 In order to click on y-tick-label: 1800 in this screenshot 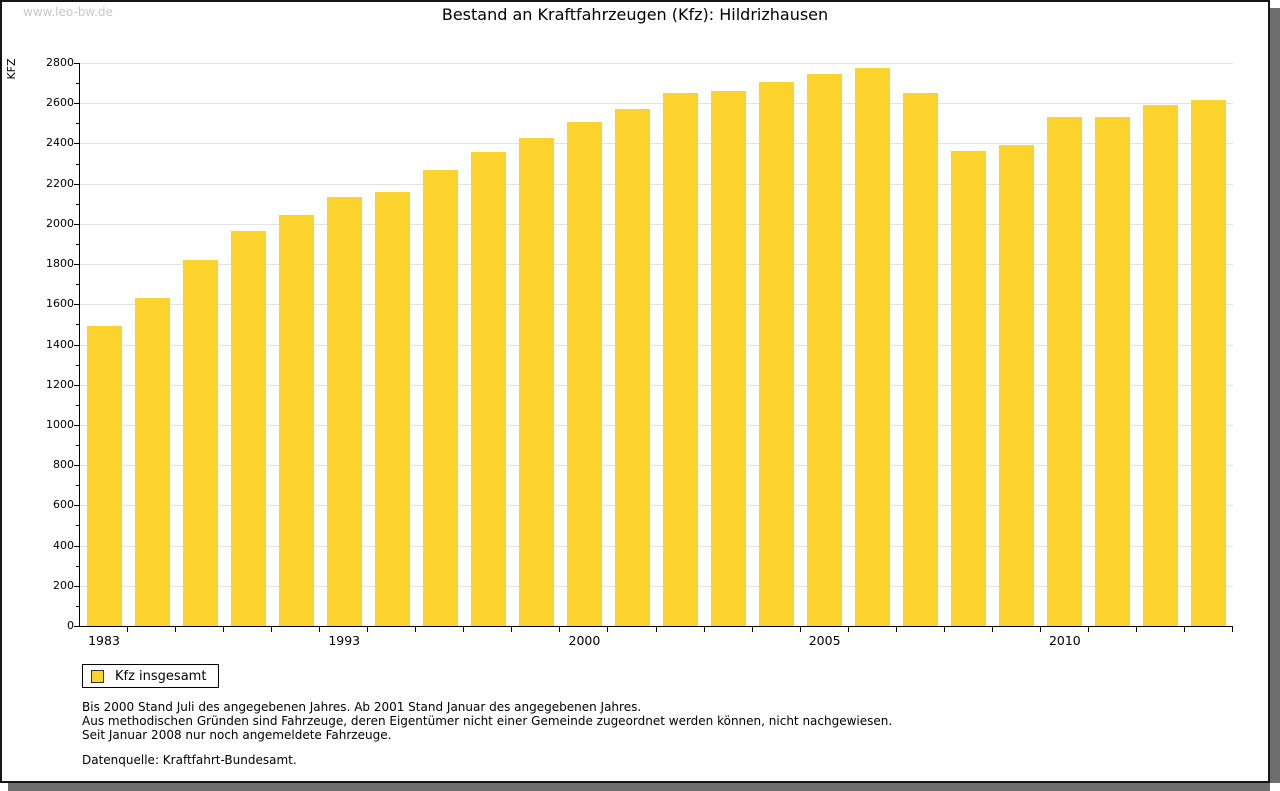, I will do `click(60, 264)`.